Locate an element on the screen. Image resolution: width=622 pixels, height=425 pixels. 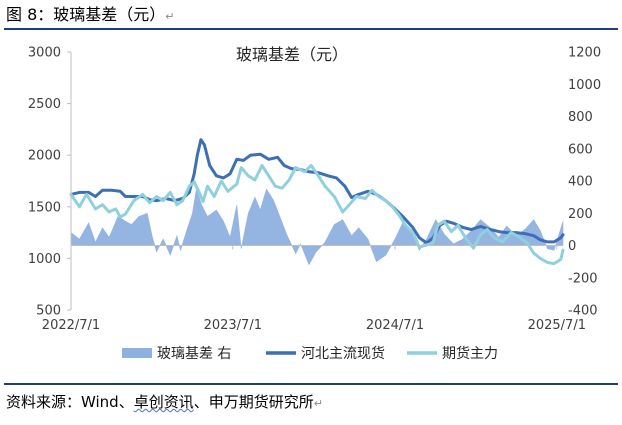
y-right-tick-label: 600 is located at coordinates (580, 149).